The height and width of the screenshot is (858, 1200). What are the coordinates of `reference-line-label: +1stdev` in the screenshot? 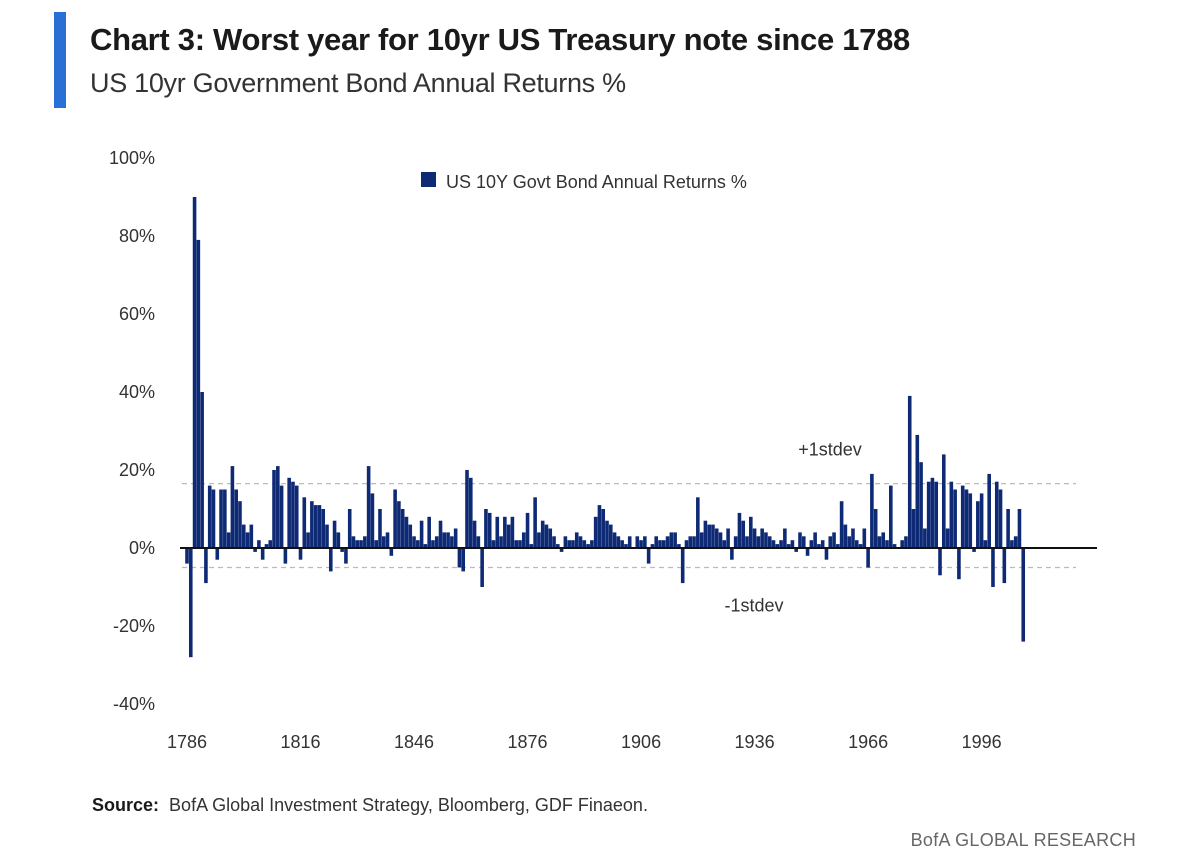 It's located at (830, 450).